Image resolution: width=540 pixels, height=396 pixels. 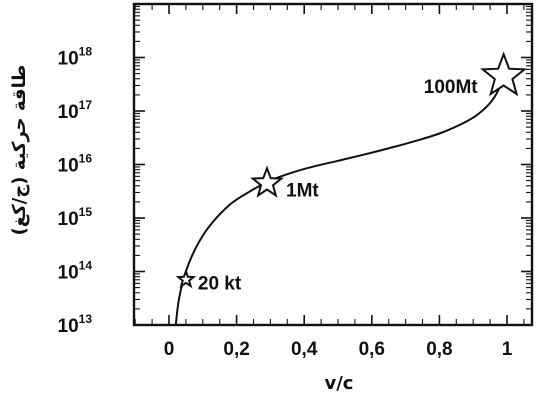 What do you see at coordinates (86, 319) in the screenshot?
I see `y-tick-exponent: 13` at bounding box center [86, 319].